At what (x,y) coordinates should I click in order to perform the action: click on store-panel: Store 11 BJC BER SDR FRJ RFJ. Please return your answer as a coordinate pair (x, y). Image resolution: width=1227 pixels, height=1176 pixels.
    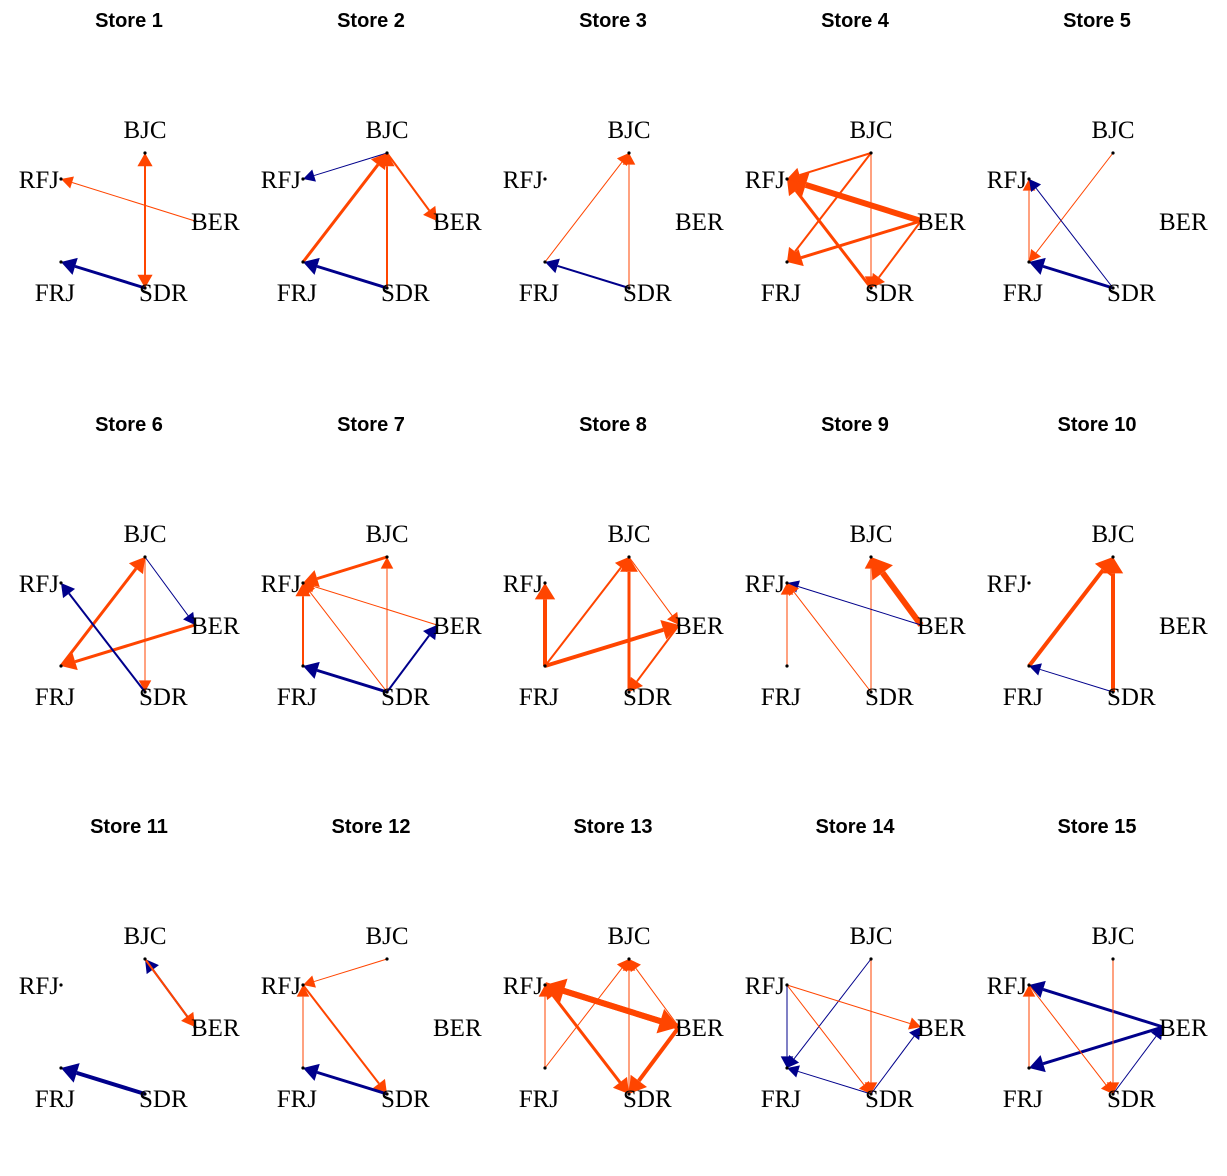
    Looking at the image, I should click on (129, 991).